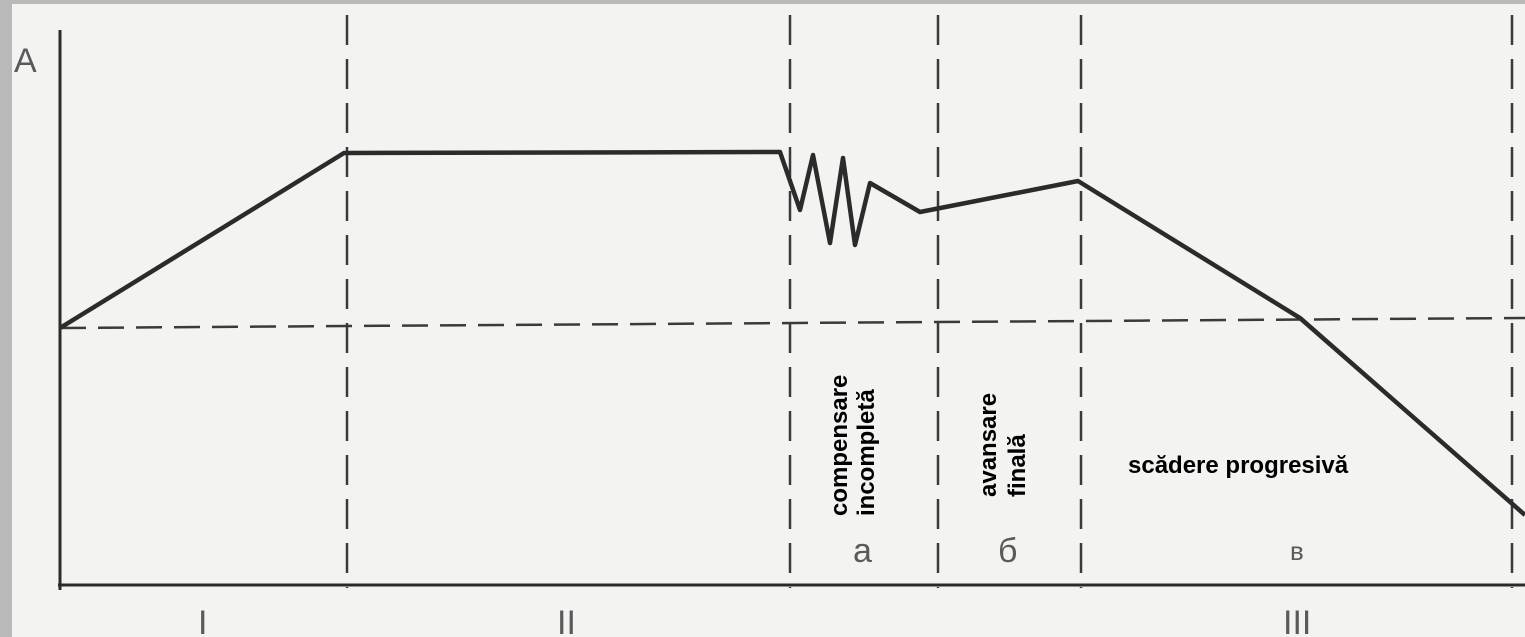 The height and width of the screenshot is (637, 1525). Describe the element at coordinates (792, 323) in the screenshot. I see `baseline-dashed` at that location.